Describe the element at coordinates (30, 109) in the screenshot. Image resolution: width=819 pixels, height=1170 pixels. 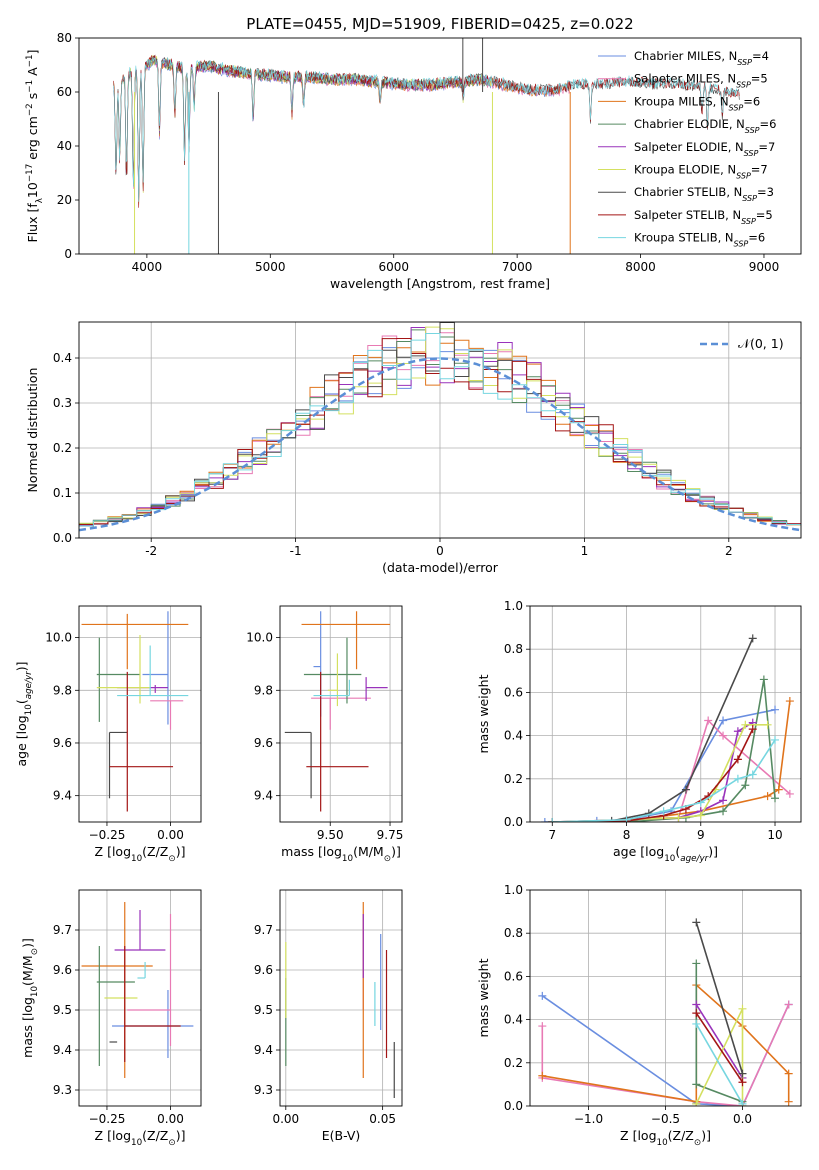
I see `label-part: −2` at that location.